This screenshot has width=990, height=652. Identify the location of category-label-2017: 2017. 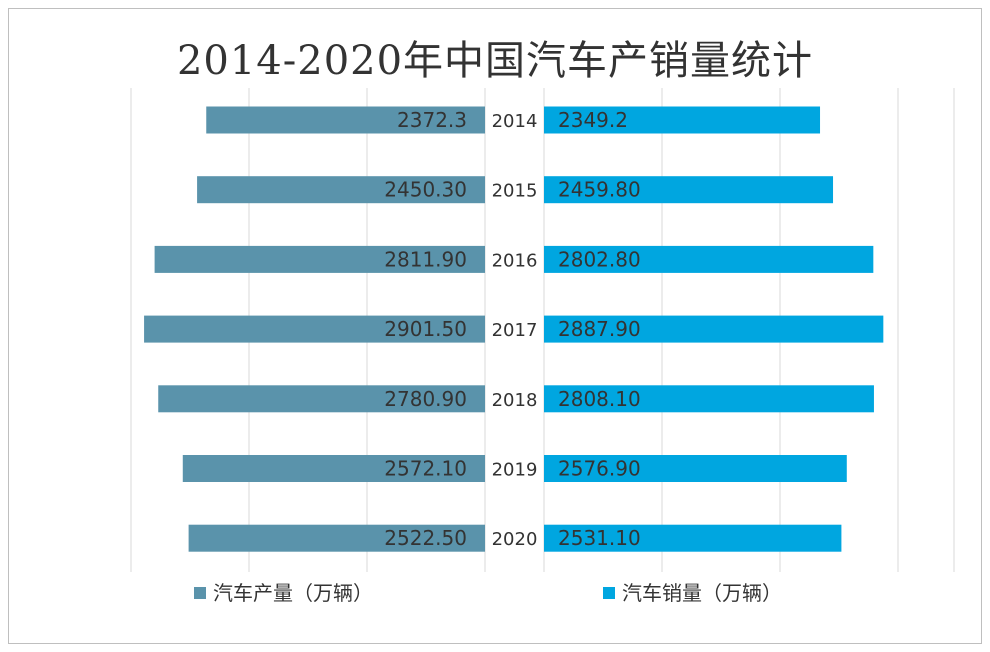
(515, 330).